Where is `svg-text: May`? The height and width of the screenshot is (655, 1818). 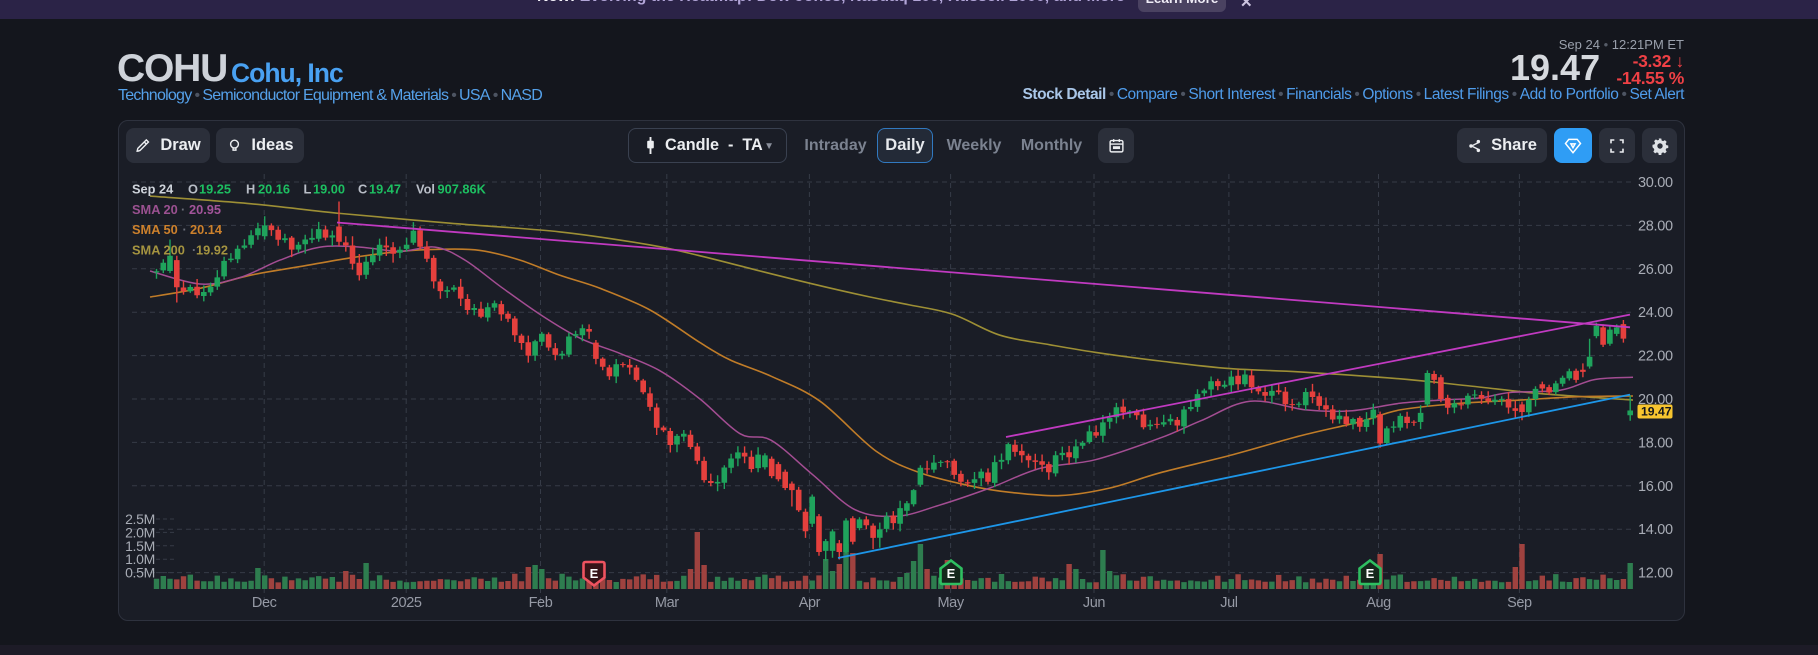 svg-text: May is located at coordinates (950, 603).